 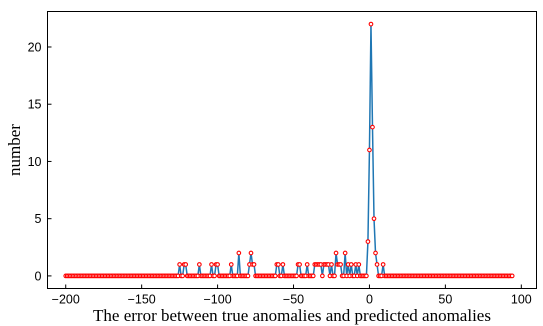 I want to click on x-tick-label: 0, so click(x=369, y=300).